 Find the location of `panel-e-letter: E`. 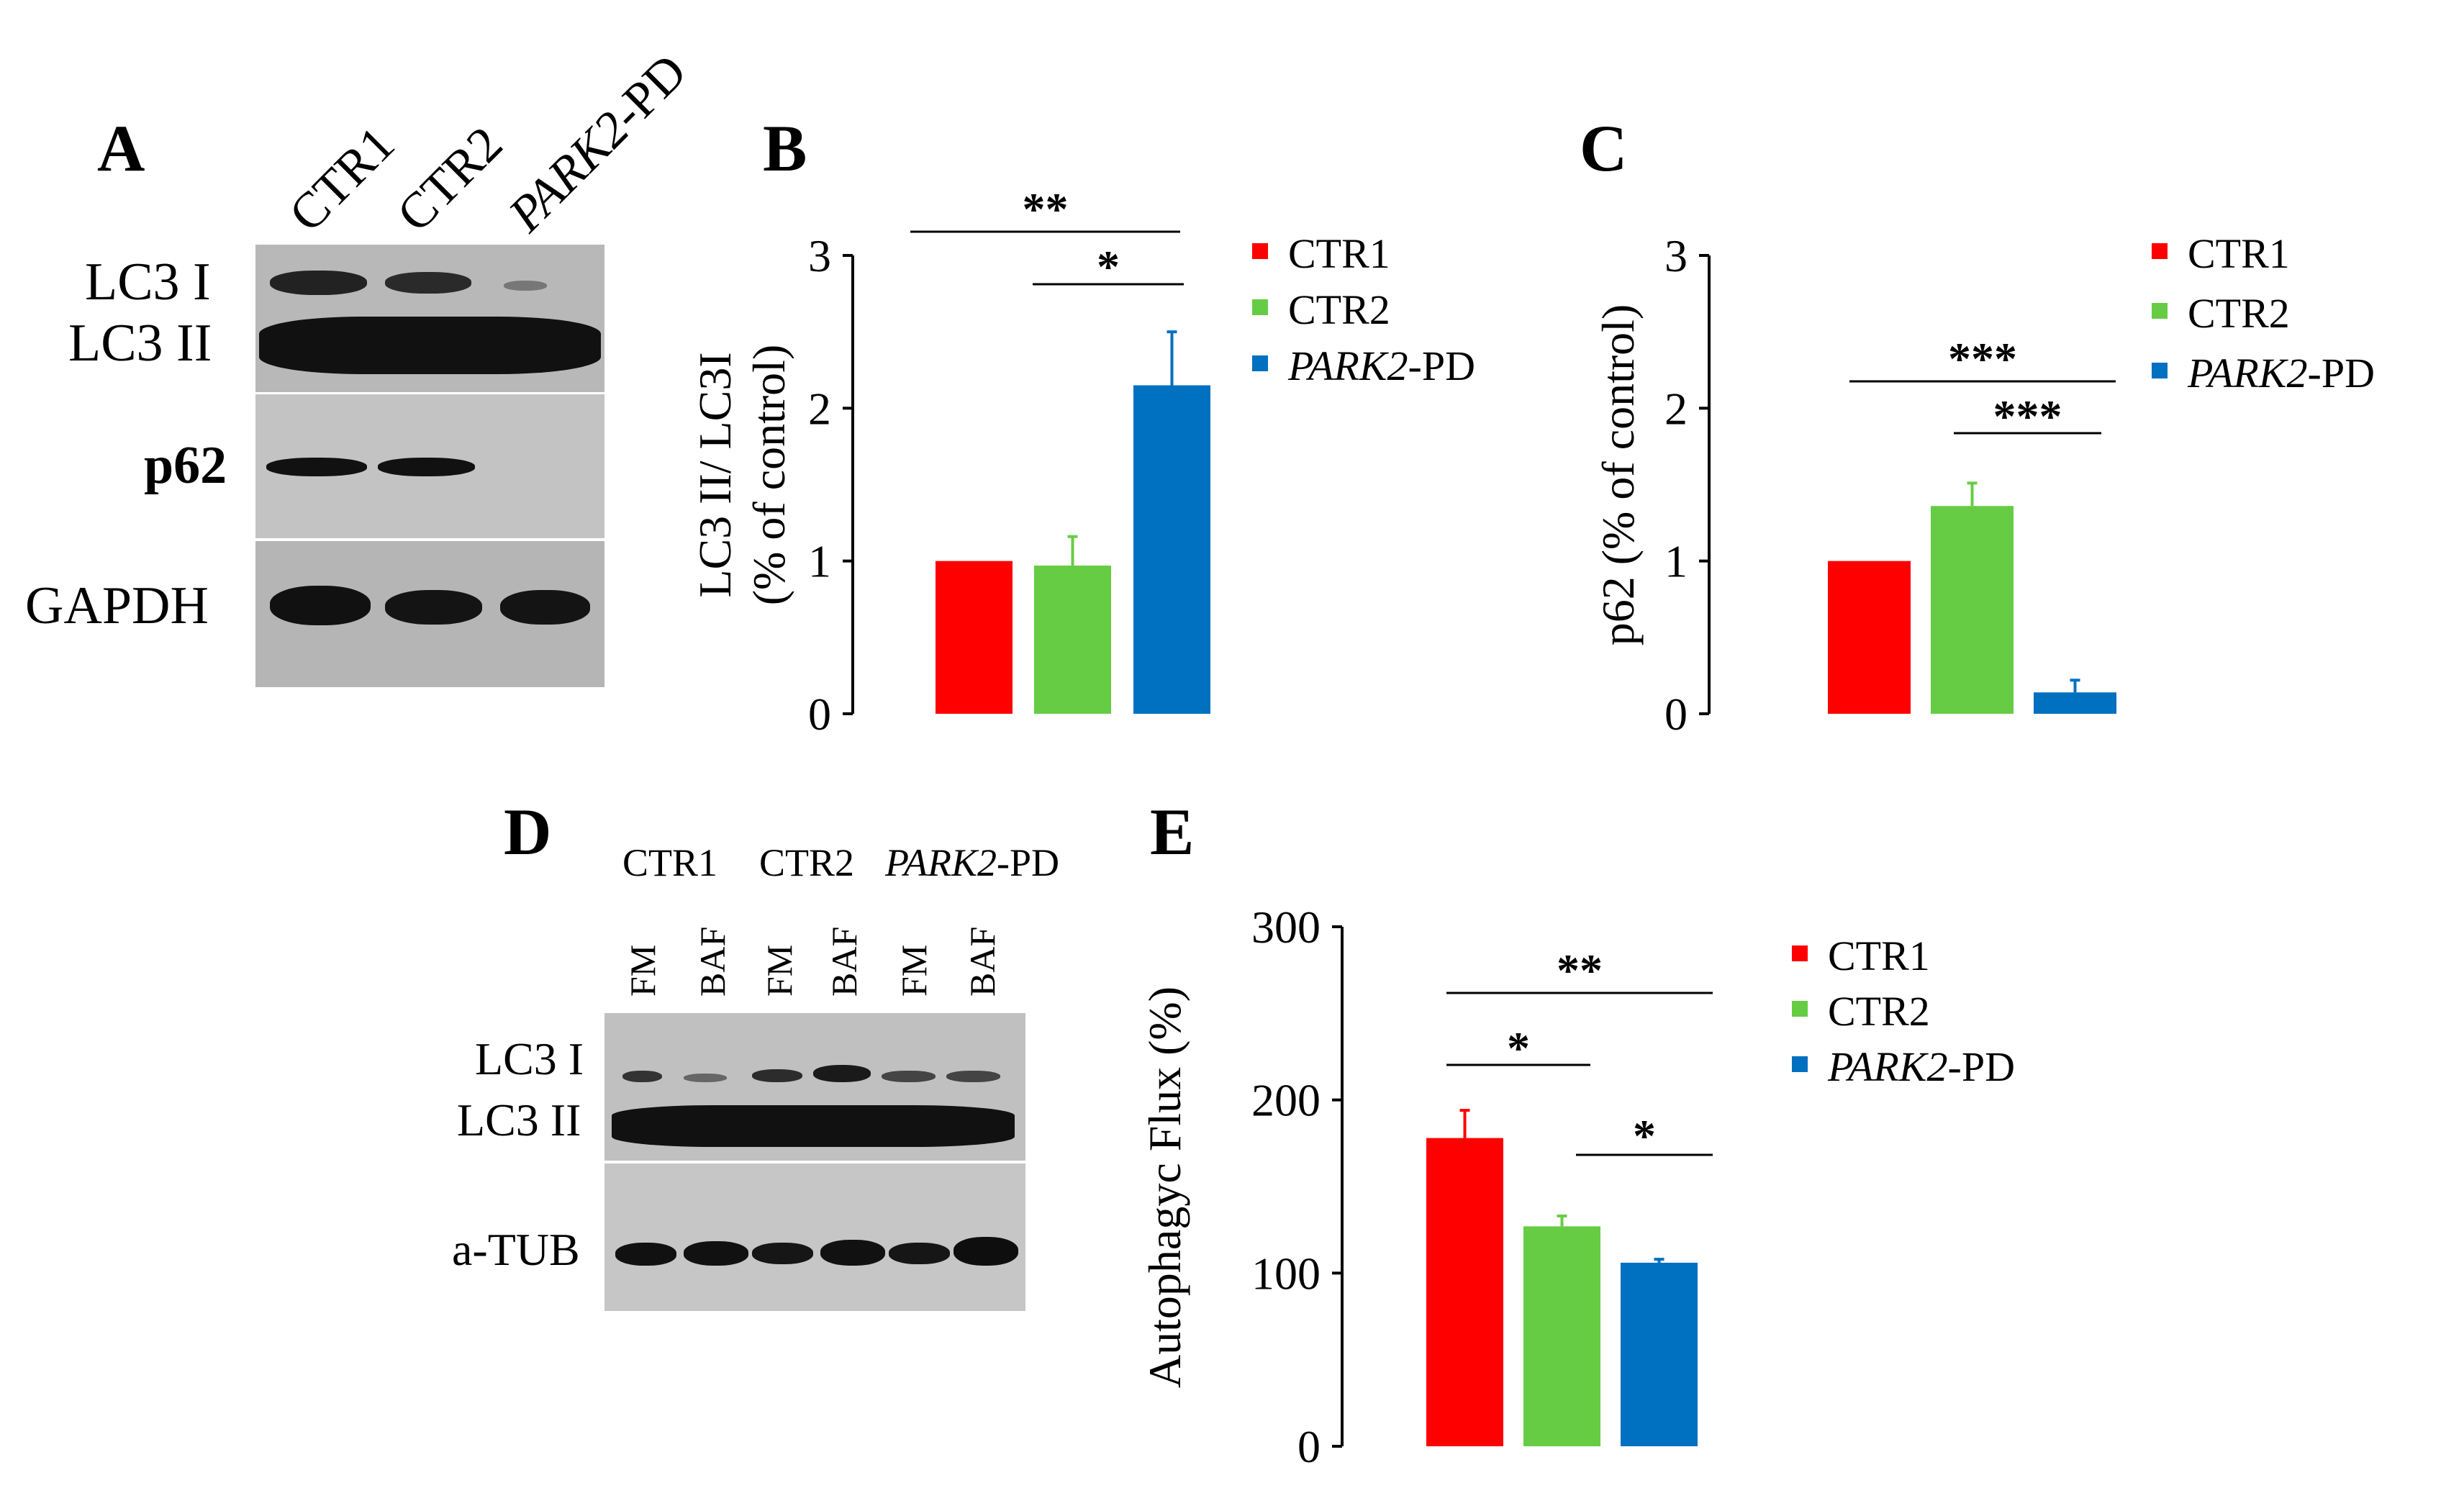

panel-e-letter: E is located at coordinates (1172, 831).